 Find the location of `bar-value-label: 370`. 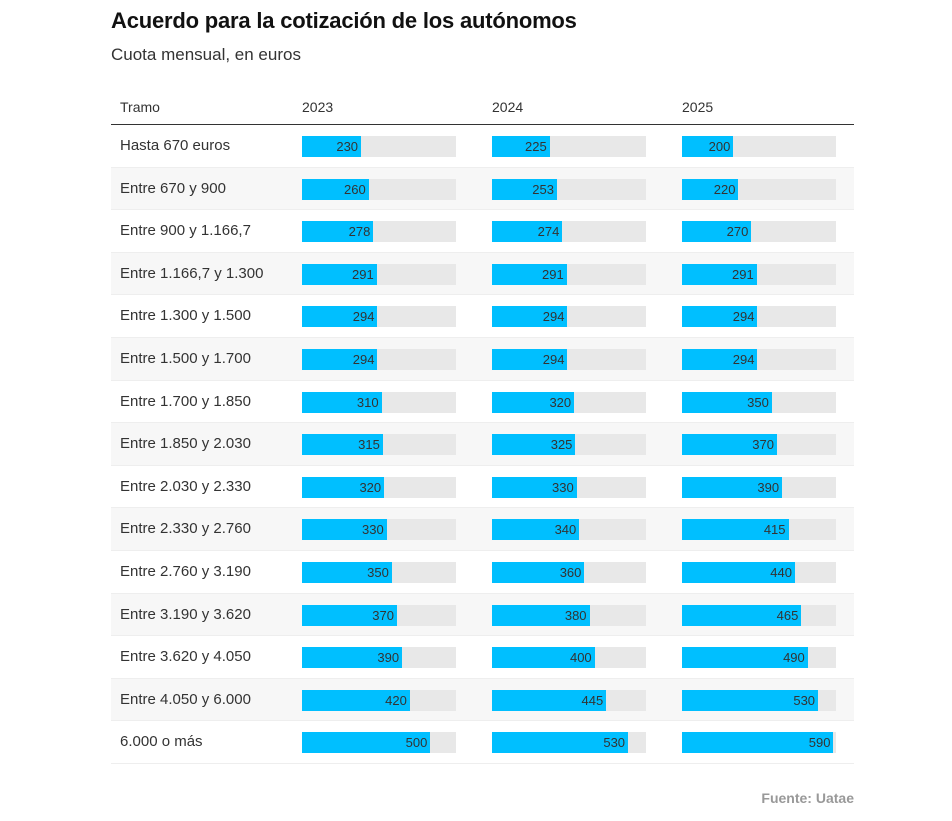

bar-value-label: 370 is located at coordinates (383, 615).